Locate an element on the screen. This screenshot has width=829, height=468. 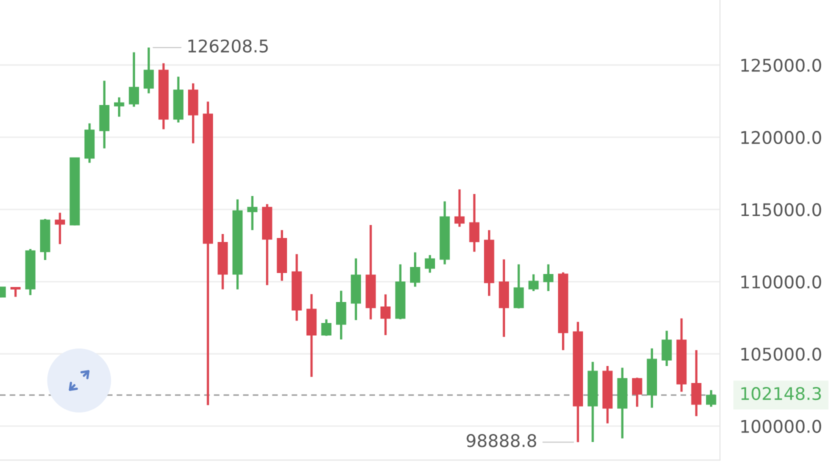
y-tick-label: 125000.0 is located at coordinates (781, 65).